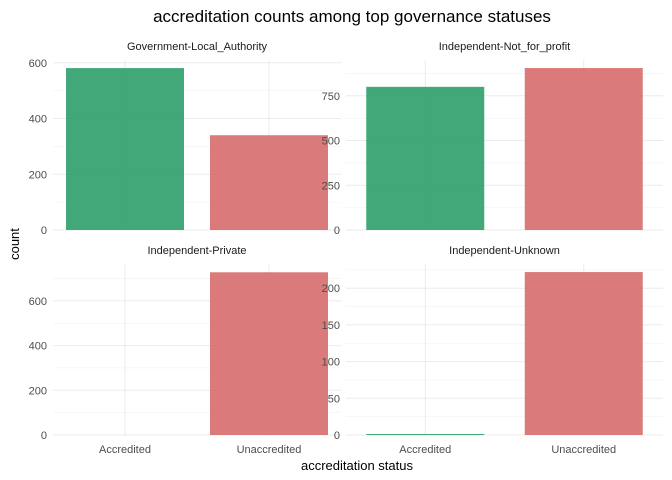  I want to click on facet-government-local-authority-bar-unaccredited, so click(269, 182).